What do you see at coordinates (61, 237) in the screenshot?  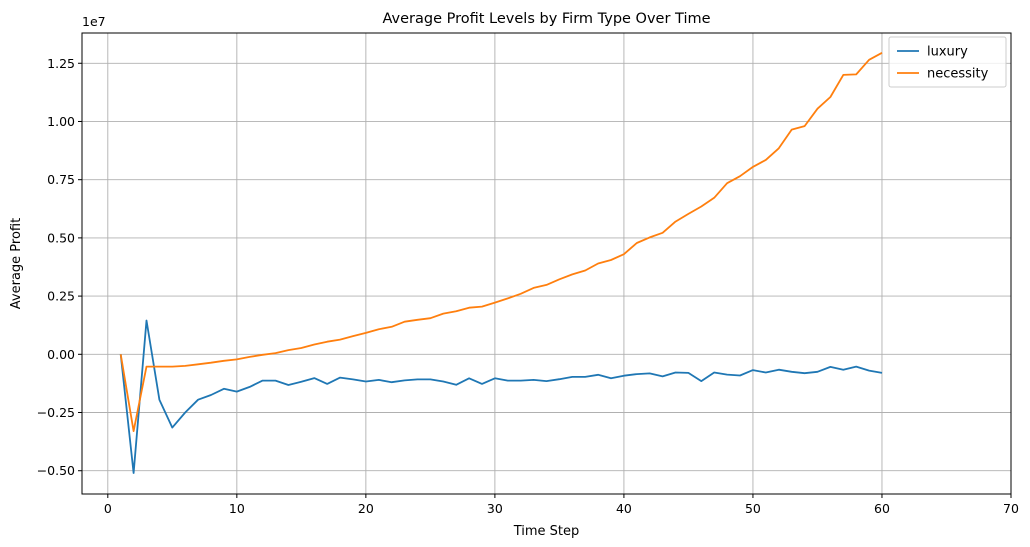 I see `y-tick-label: 0.50` at bounding box center [61, 237].